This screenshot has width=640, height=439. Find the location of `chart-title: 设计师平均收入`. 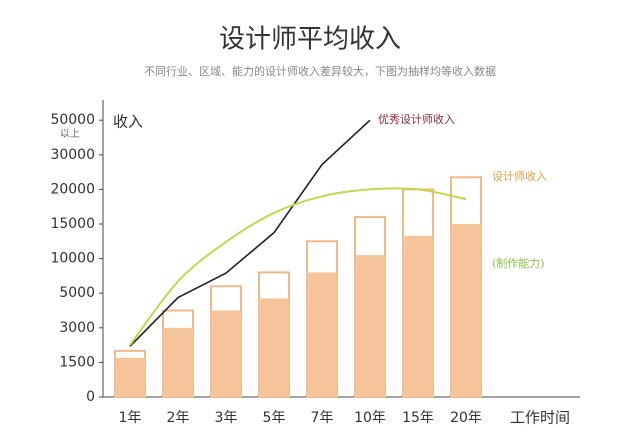

chart-title: 设计师平均收入 is located at coordinates (310, 40).